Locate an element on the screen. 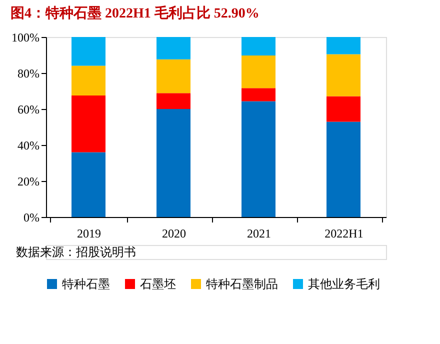  source-note: 数据来源：招股说明书 is located at coordinates (76, 252).